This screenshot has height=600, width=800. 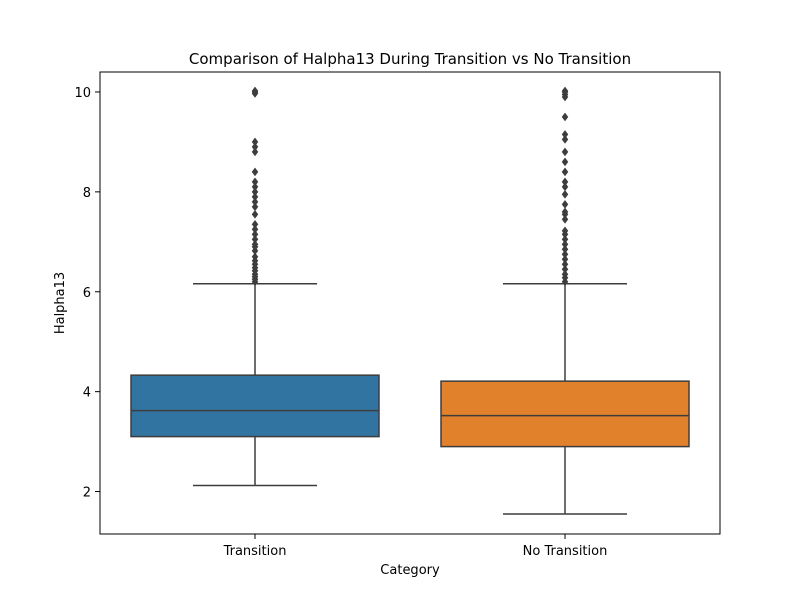 What do you see at coordinates (82, 93) in the screenshot?
I see `y-tick-label: 10` at bounding box center [82, 93].